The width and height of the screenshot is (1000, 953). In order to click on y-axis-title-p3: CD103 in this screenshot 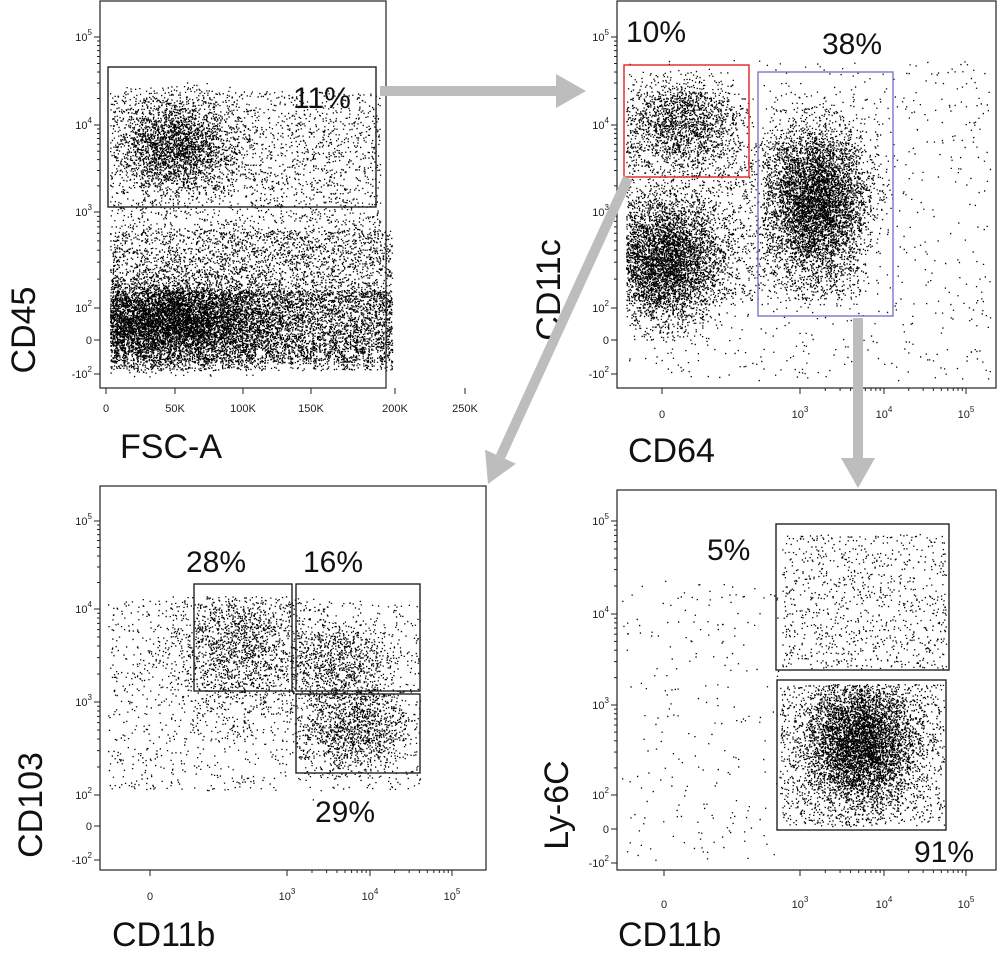, I will do `click(31, 805)`.